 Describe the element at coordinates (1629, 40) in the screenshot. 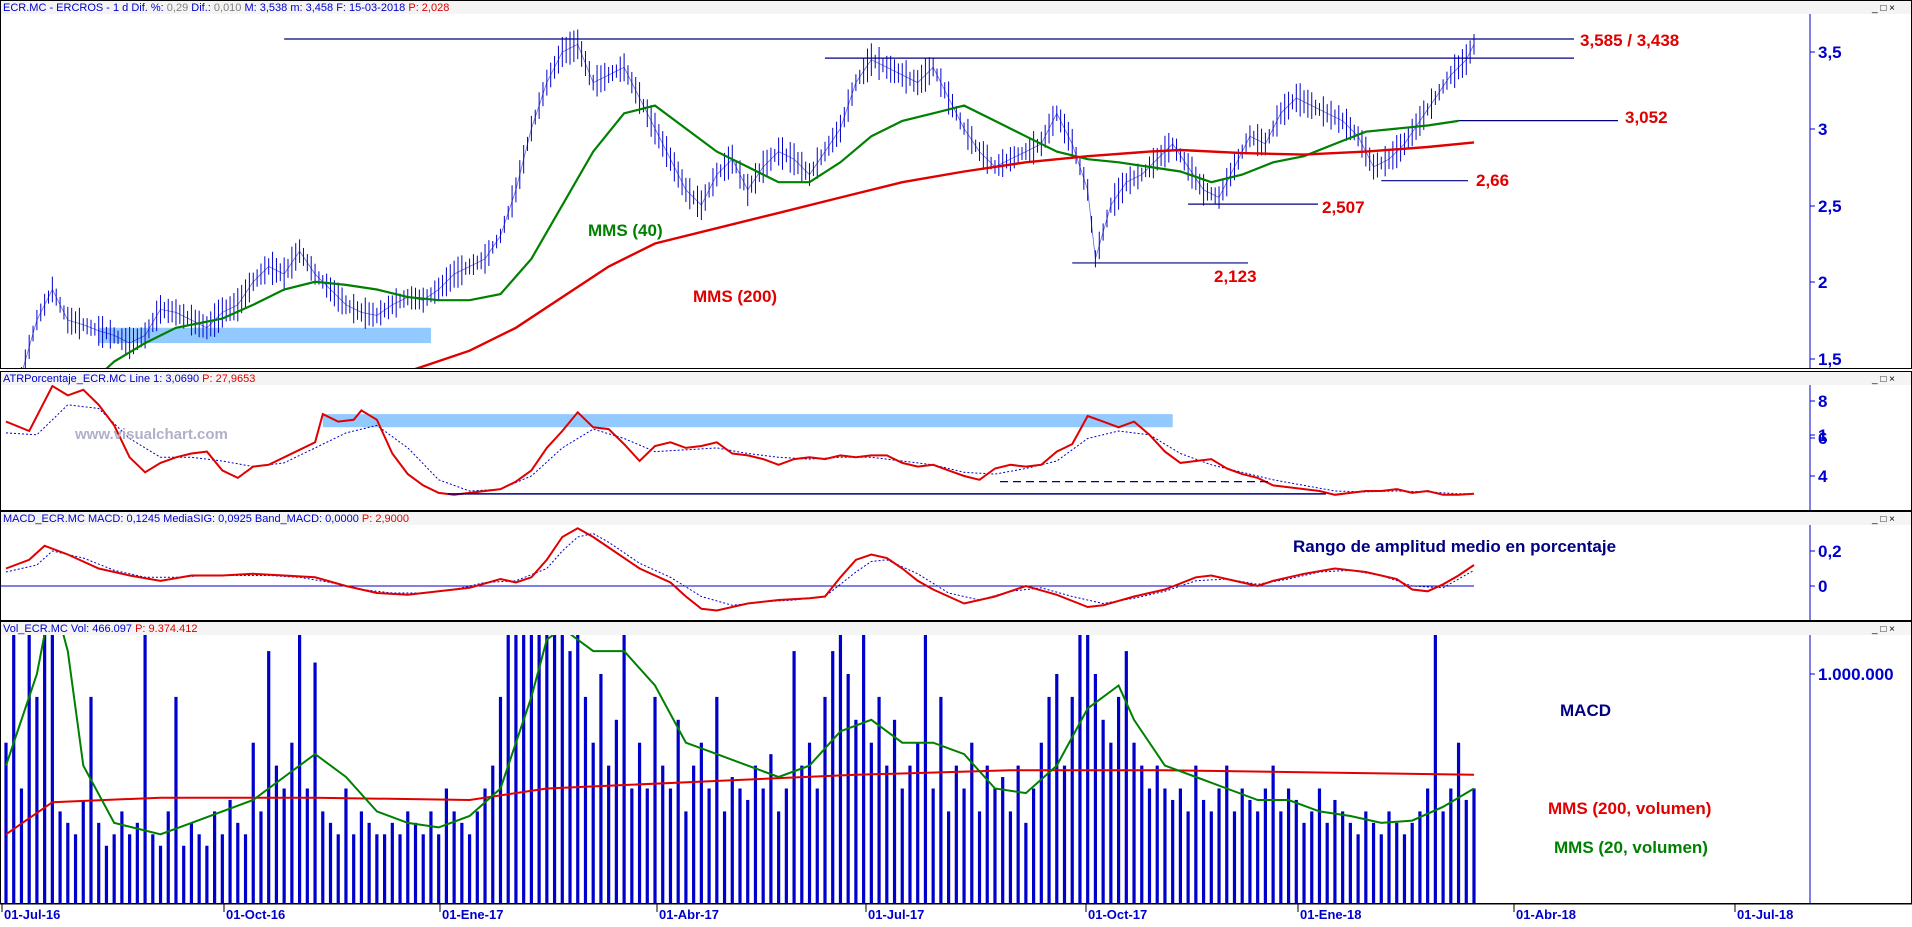

I see `level-label: 3,585 / 3,438` at that location.